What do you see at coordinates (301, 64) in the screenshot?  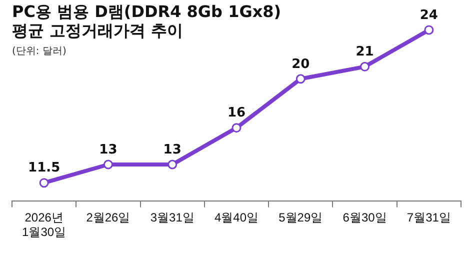 I see `data-label: 20` at bounding box center [301, 64].